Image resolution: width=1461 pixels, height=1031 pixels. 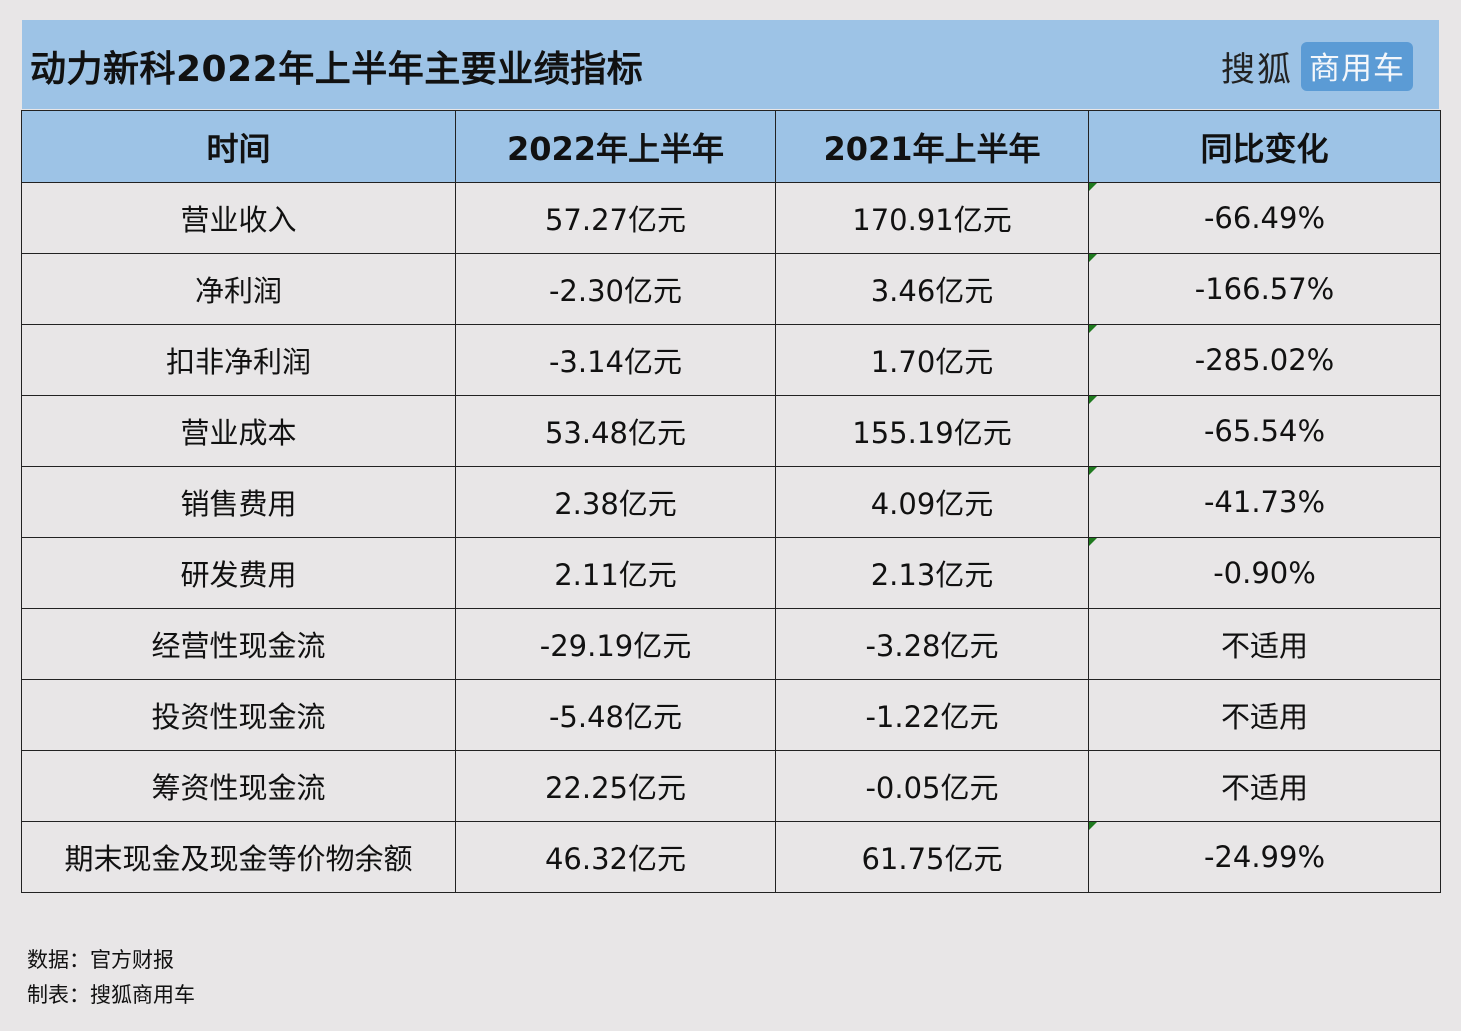 I want to click on table-row: 营业成本 53.48亿元 155.19亿元 -65.54%, so click(x=731, y=431).